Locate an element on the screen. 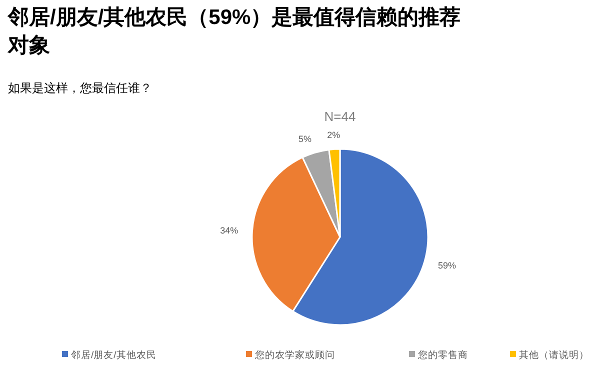  chart-subtitle: 如果是这样，您最信任谁？ is located at coordinates (80, 88).